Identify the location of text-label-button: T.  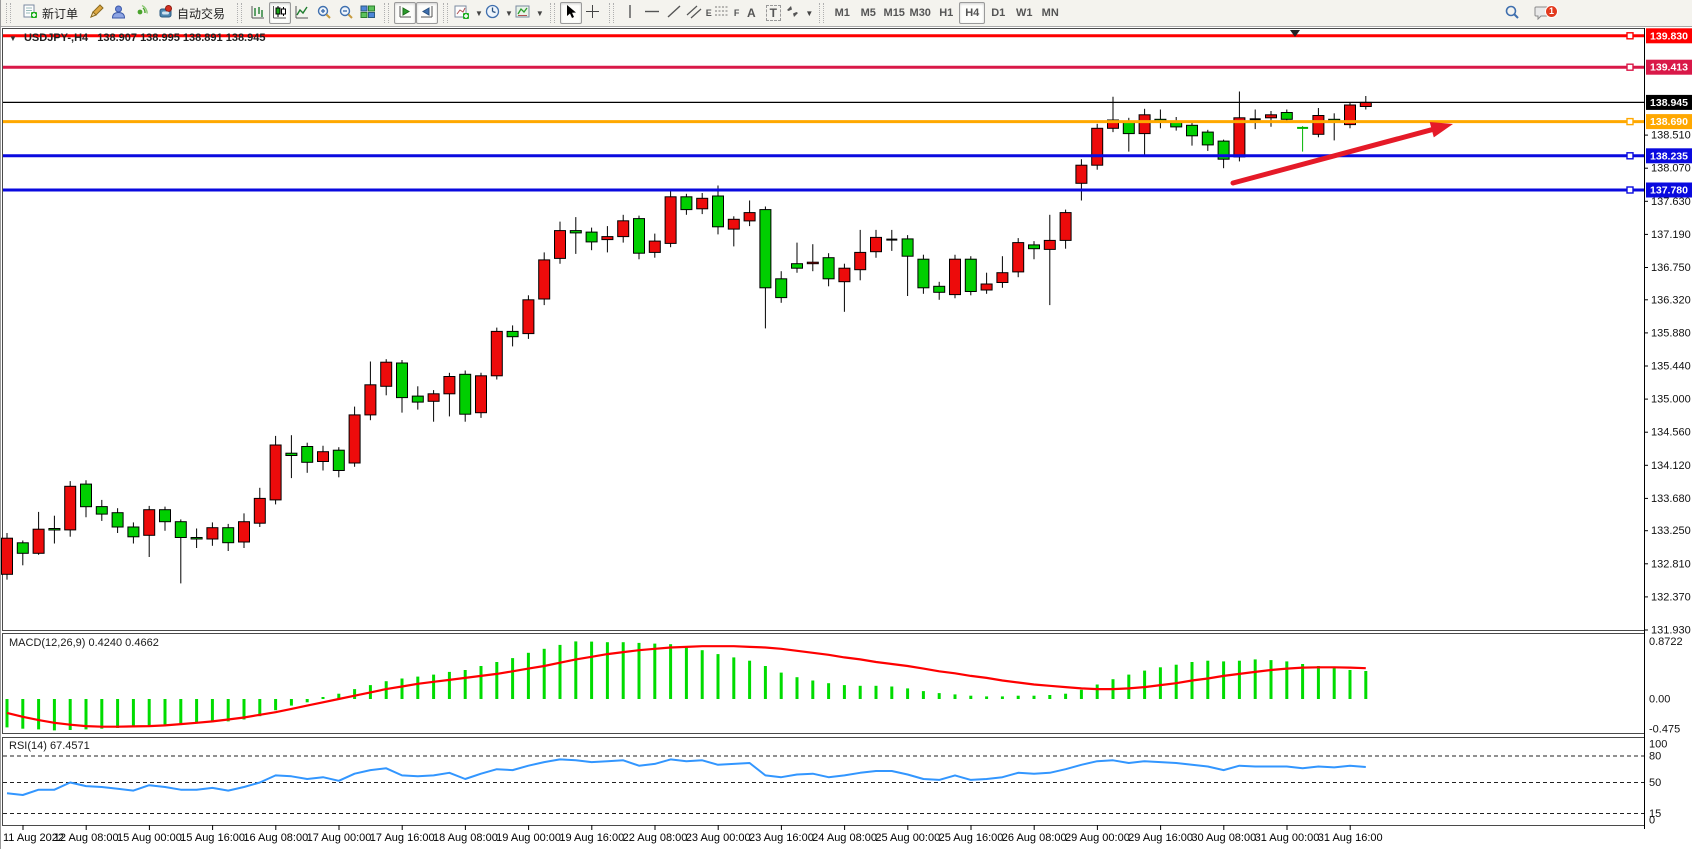
(773, 13).